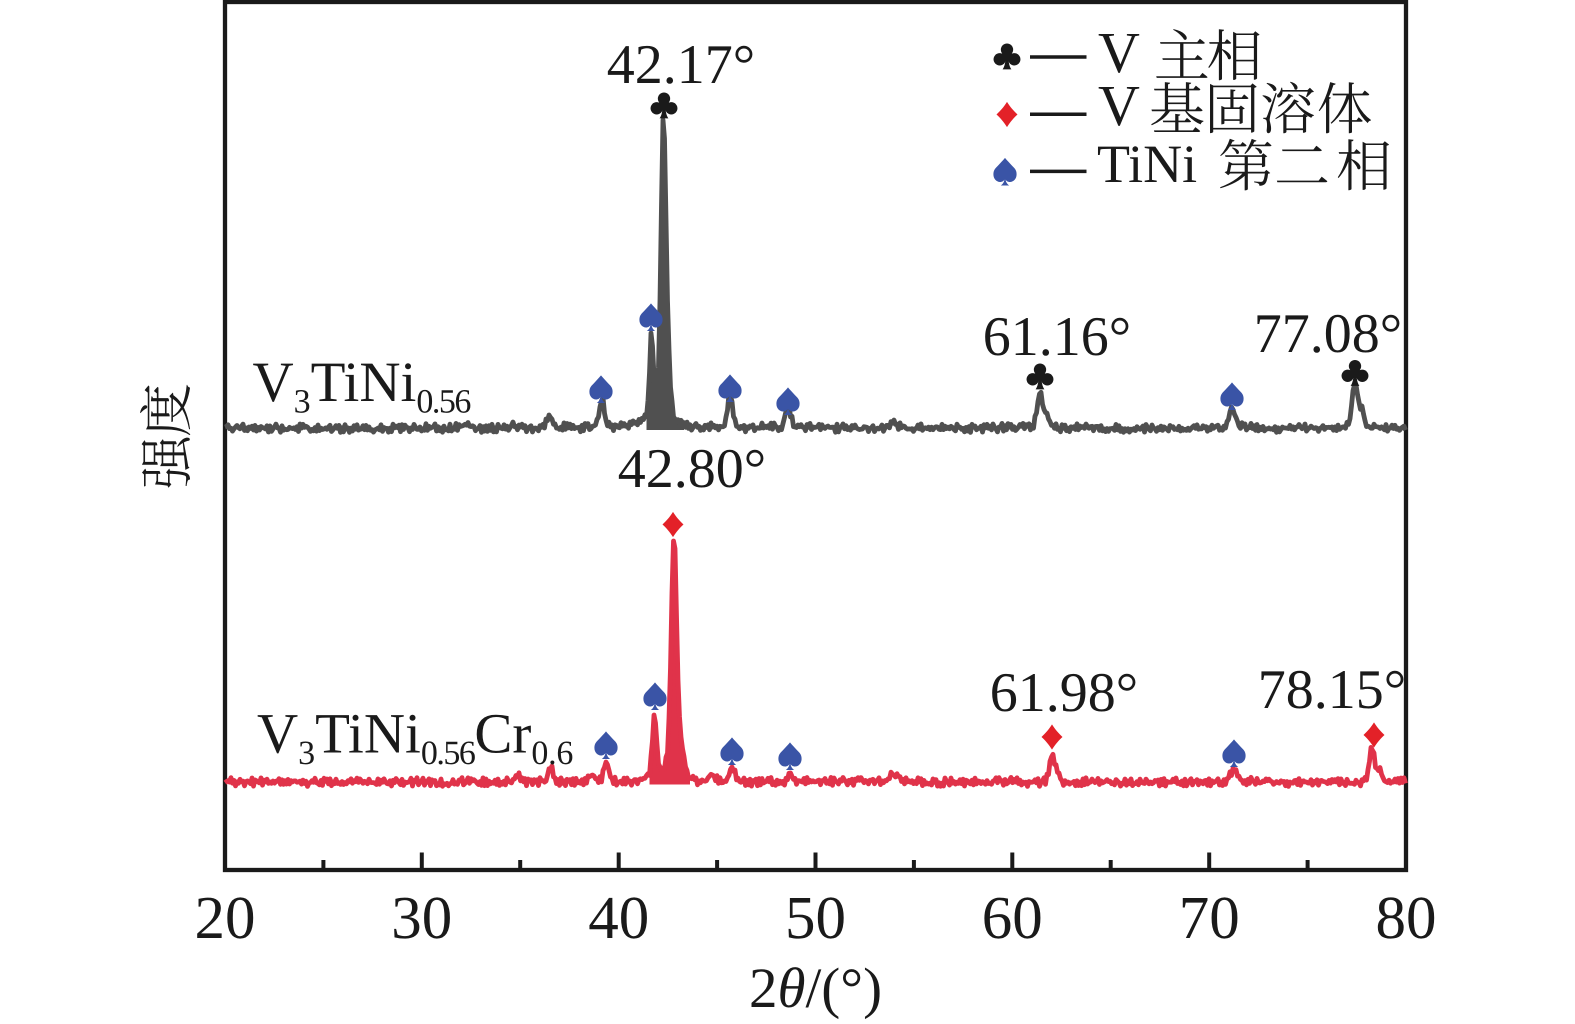  Describe the element at coordinates (1012, 918) in the screenshot. I see `svg-text: 60` at that location.